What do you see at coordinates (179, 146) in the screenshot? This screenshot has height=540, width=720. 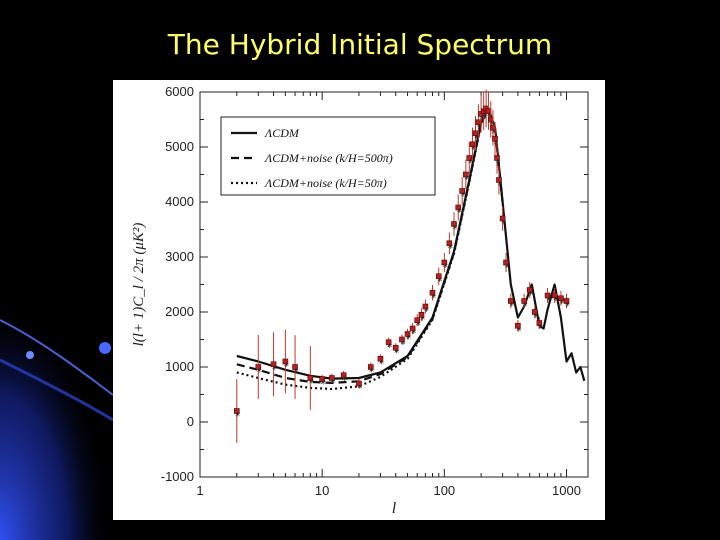 I see `y-tick-label: 5000` at bounding box center [179, 146].